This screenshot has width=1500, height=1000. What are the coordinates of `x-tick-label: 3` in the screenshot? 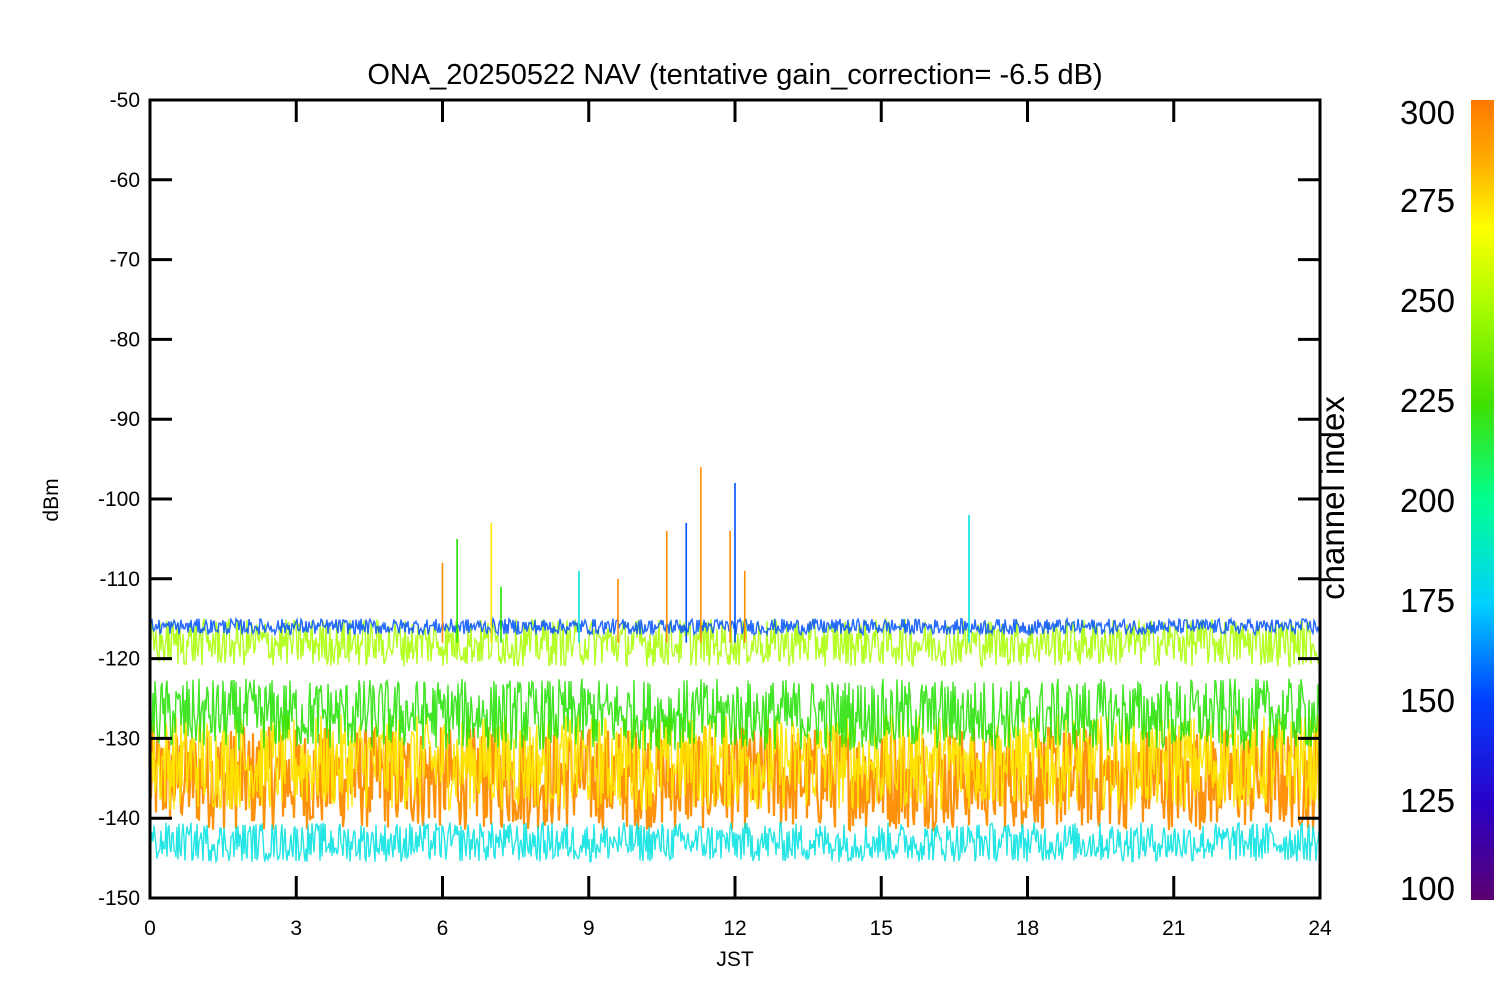 It's located at (296, 928).